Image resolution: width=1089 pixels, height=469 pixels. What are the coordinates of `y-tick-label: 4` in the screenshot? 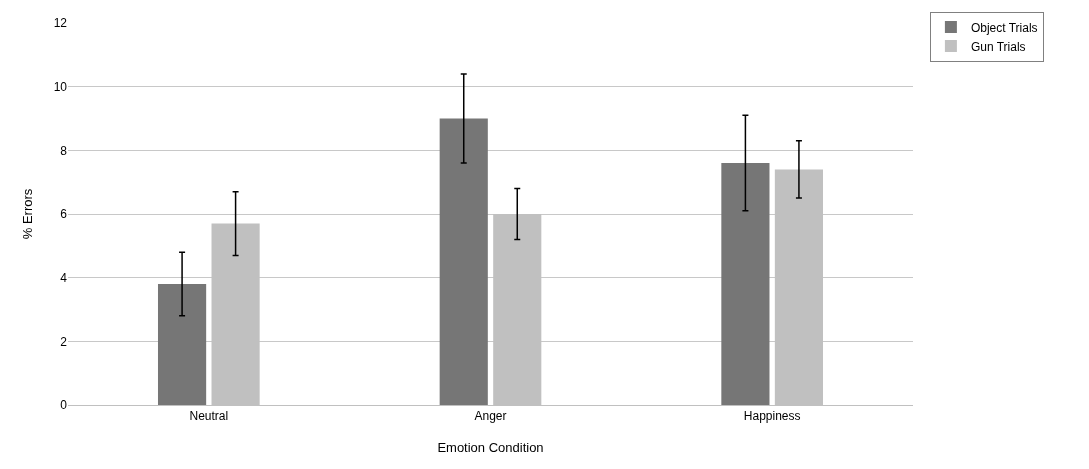 It's located at (64, 277).